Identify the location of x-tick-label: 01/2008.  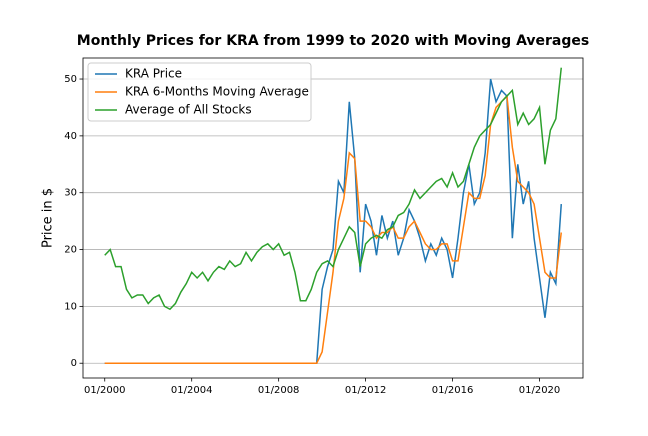
(279, 390).